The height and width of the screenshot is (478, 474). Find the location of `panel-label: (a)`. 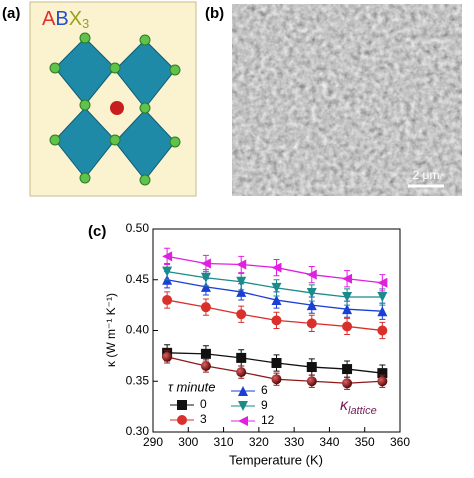

panel-label: (a) is located at coordinates (11, 13).